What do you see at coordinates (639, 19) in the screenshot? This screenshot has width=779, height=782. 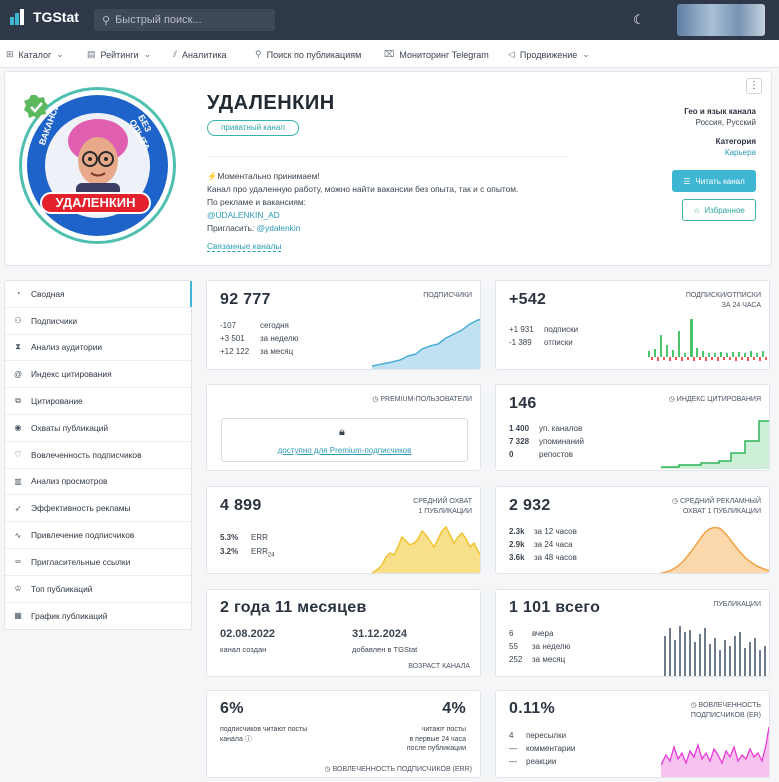 I see `theme-toggle-moon-icon: ☾` at bounding box center [639, 19].